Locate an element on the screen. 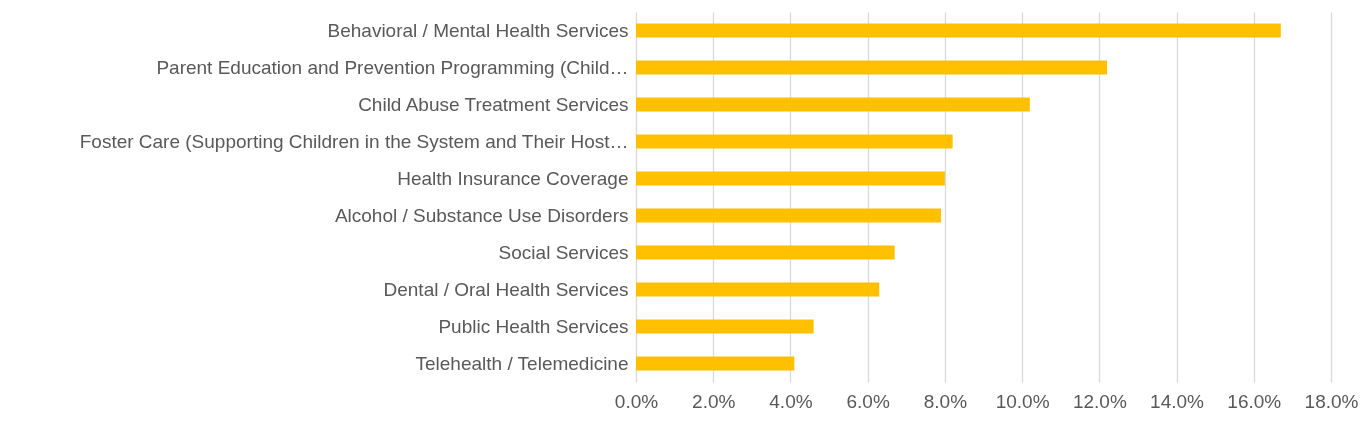  y-tick-label: Social Services is located at coordinates (563, 252).